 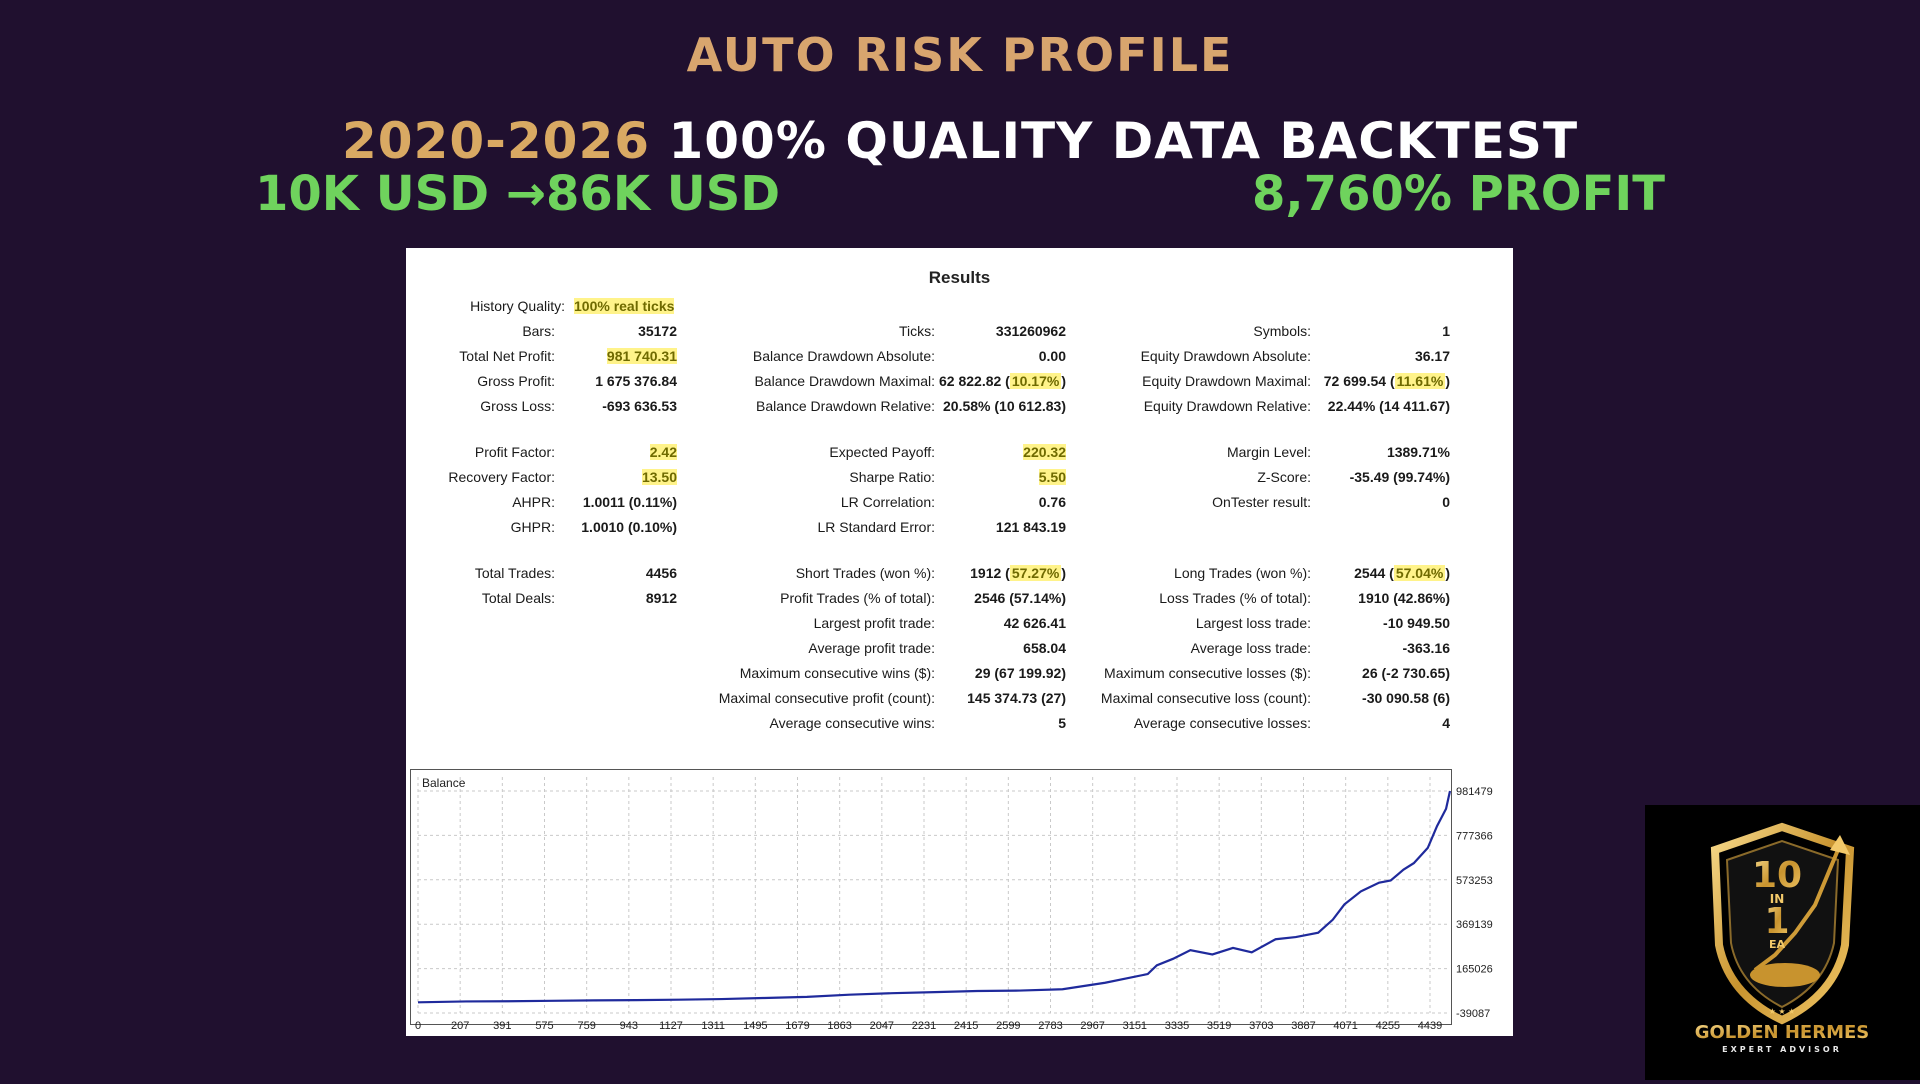 I want to click on col3-value: 26 (-2 730.65), so click(x=1406, y=673).